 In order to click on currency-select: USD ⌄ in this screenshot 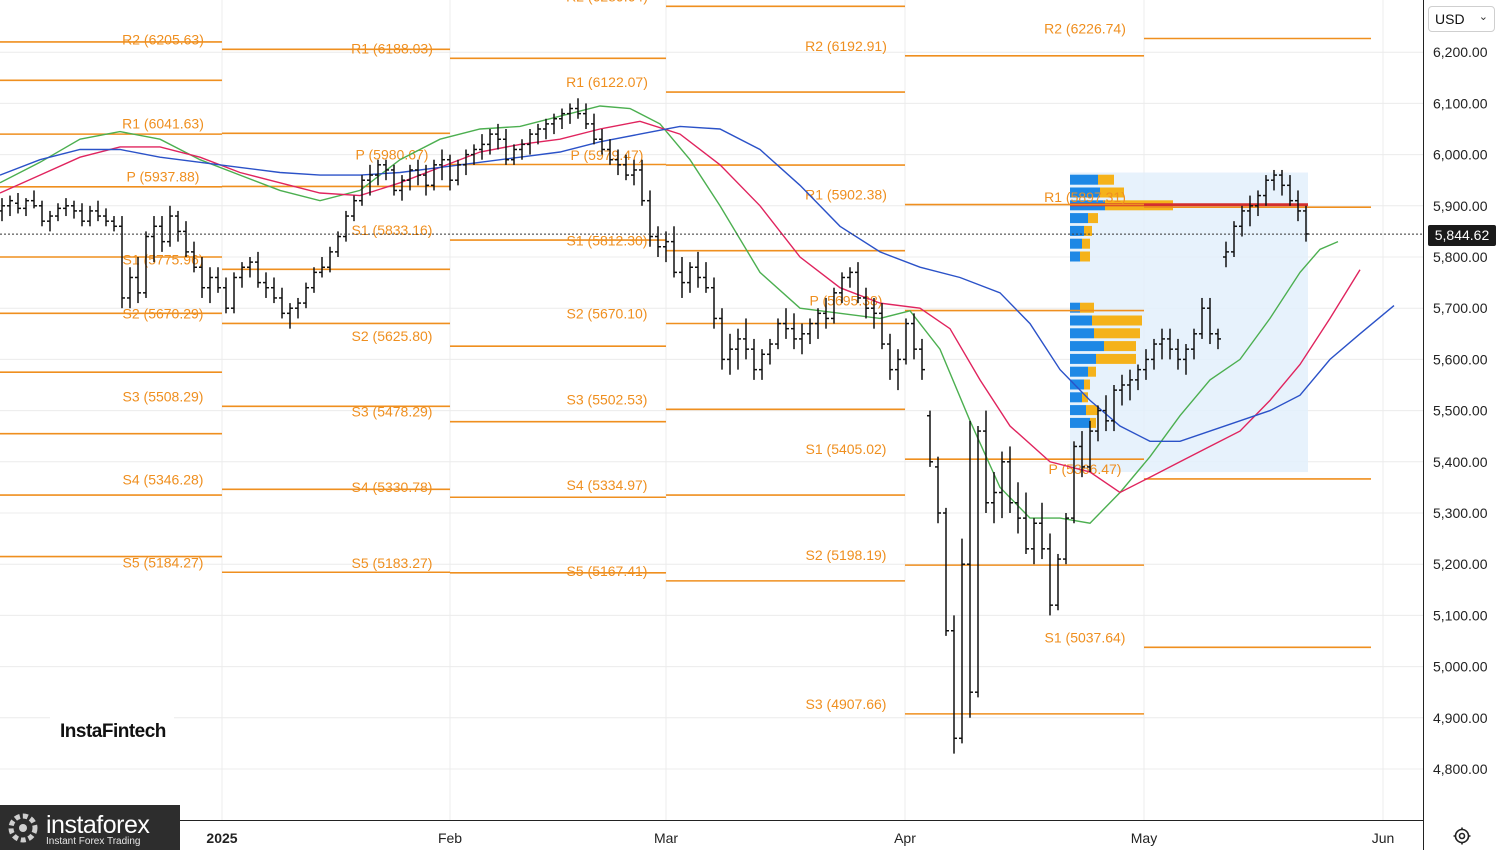, I will do `click(1461, 19)`.